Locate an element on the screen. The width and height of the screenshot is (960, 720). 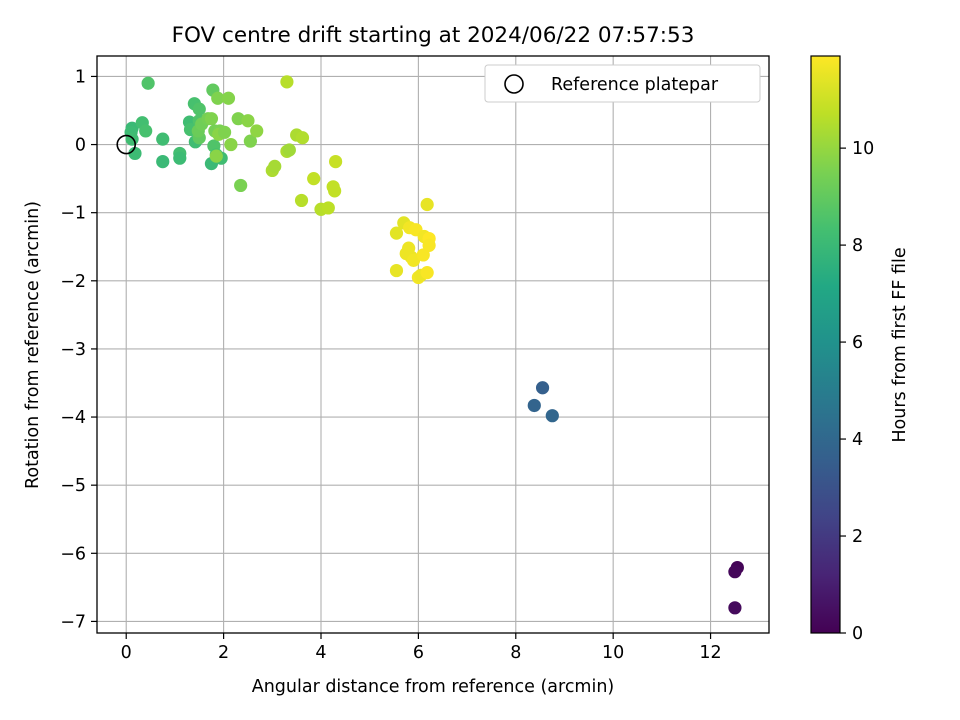
x-axis-ticks: 0 2 4 6 8 10 12 is located at coordinates (421, 648).